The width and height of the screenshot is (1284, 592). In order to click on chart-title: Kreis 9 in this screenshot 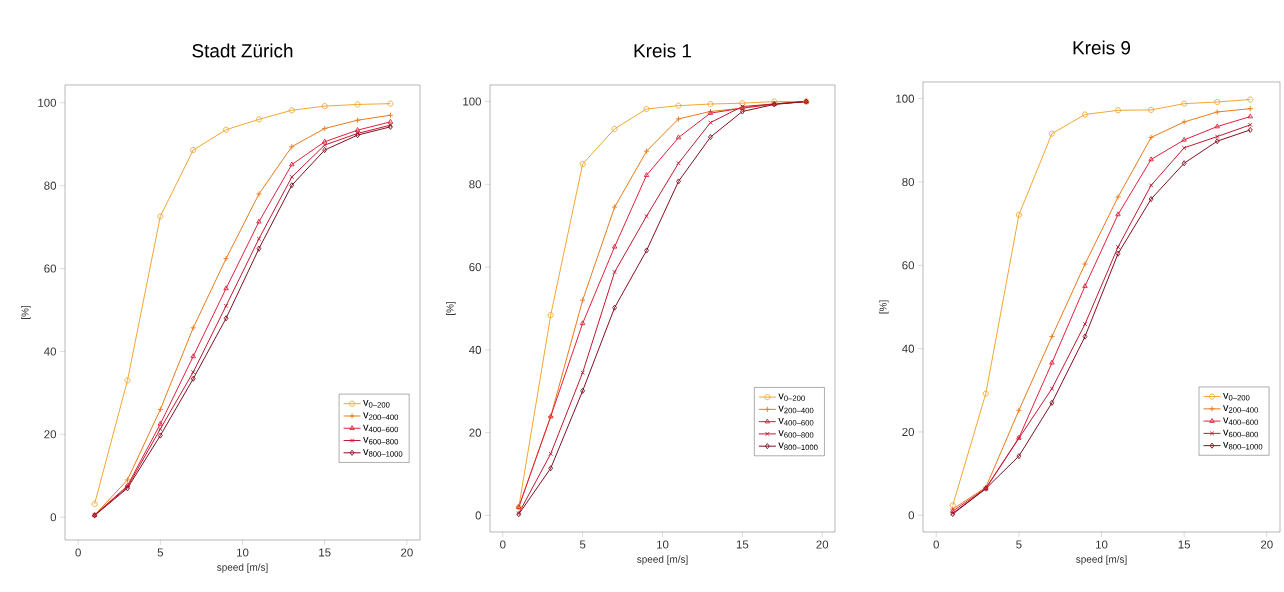, I will do `click(1102, 47)`.